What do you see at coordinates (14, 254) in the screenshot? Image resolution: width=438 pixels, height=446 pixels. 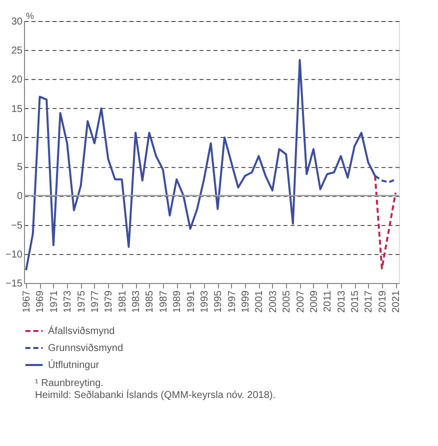 I see `y-tick-label: −10` at bounding box center [14, 254].